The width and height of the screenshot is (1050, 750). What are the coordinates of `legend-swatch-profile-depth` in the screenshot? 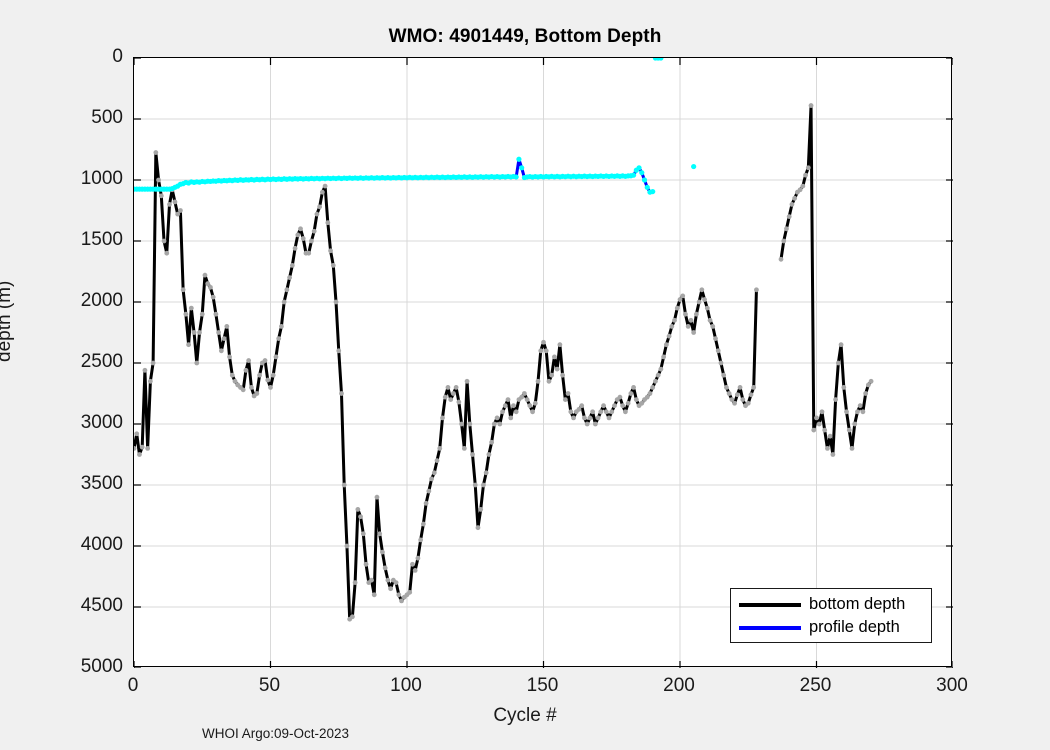 It's located at (770, 627).